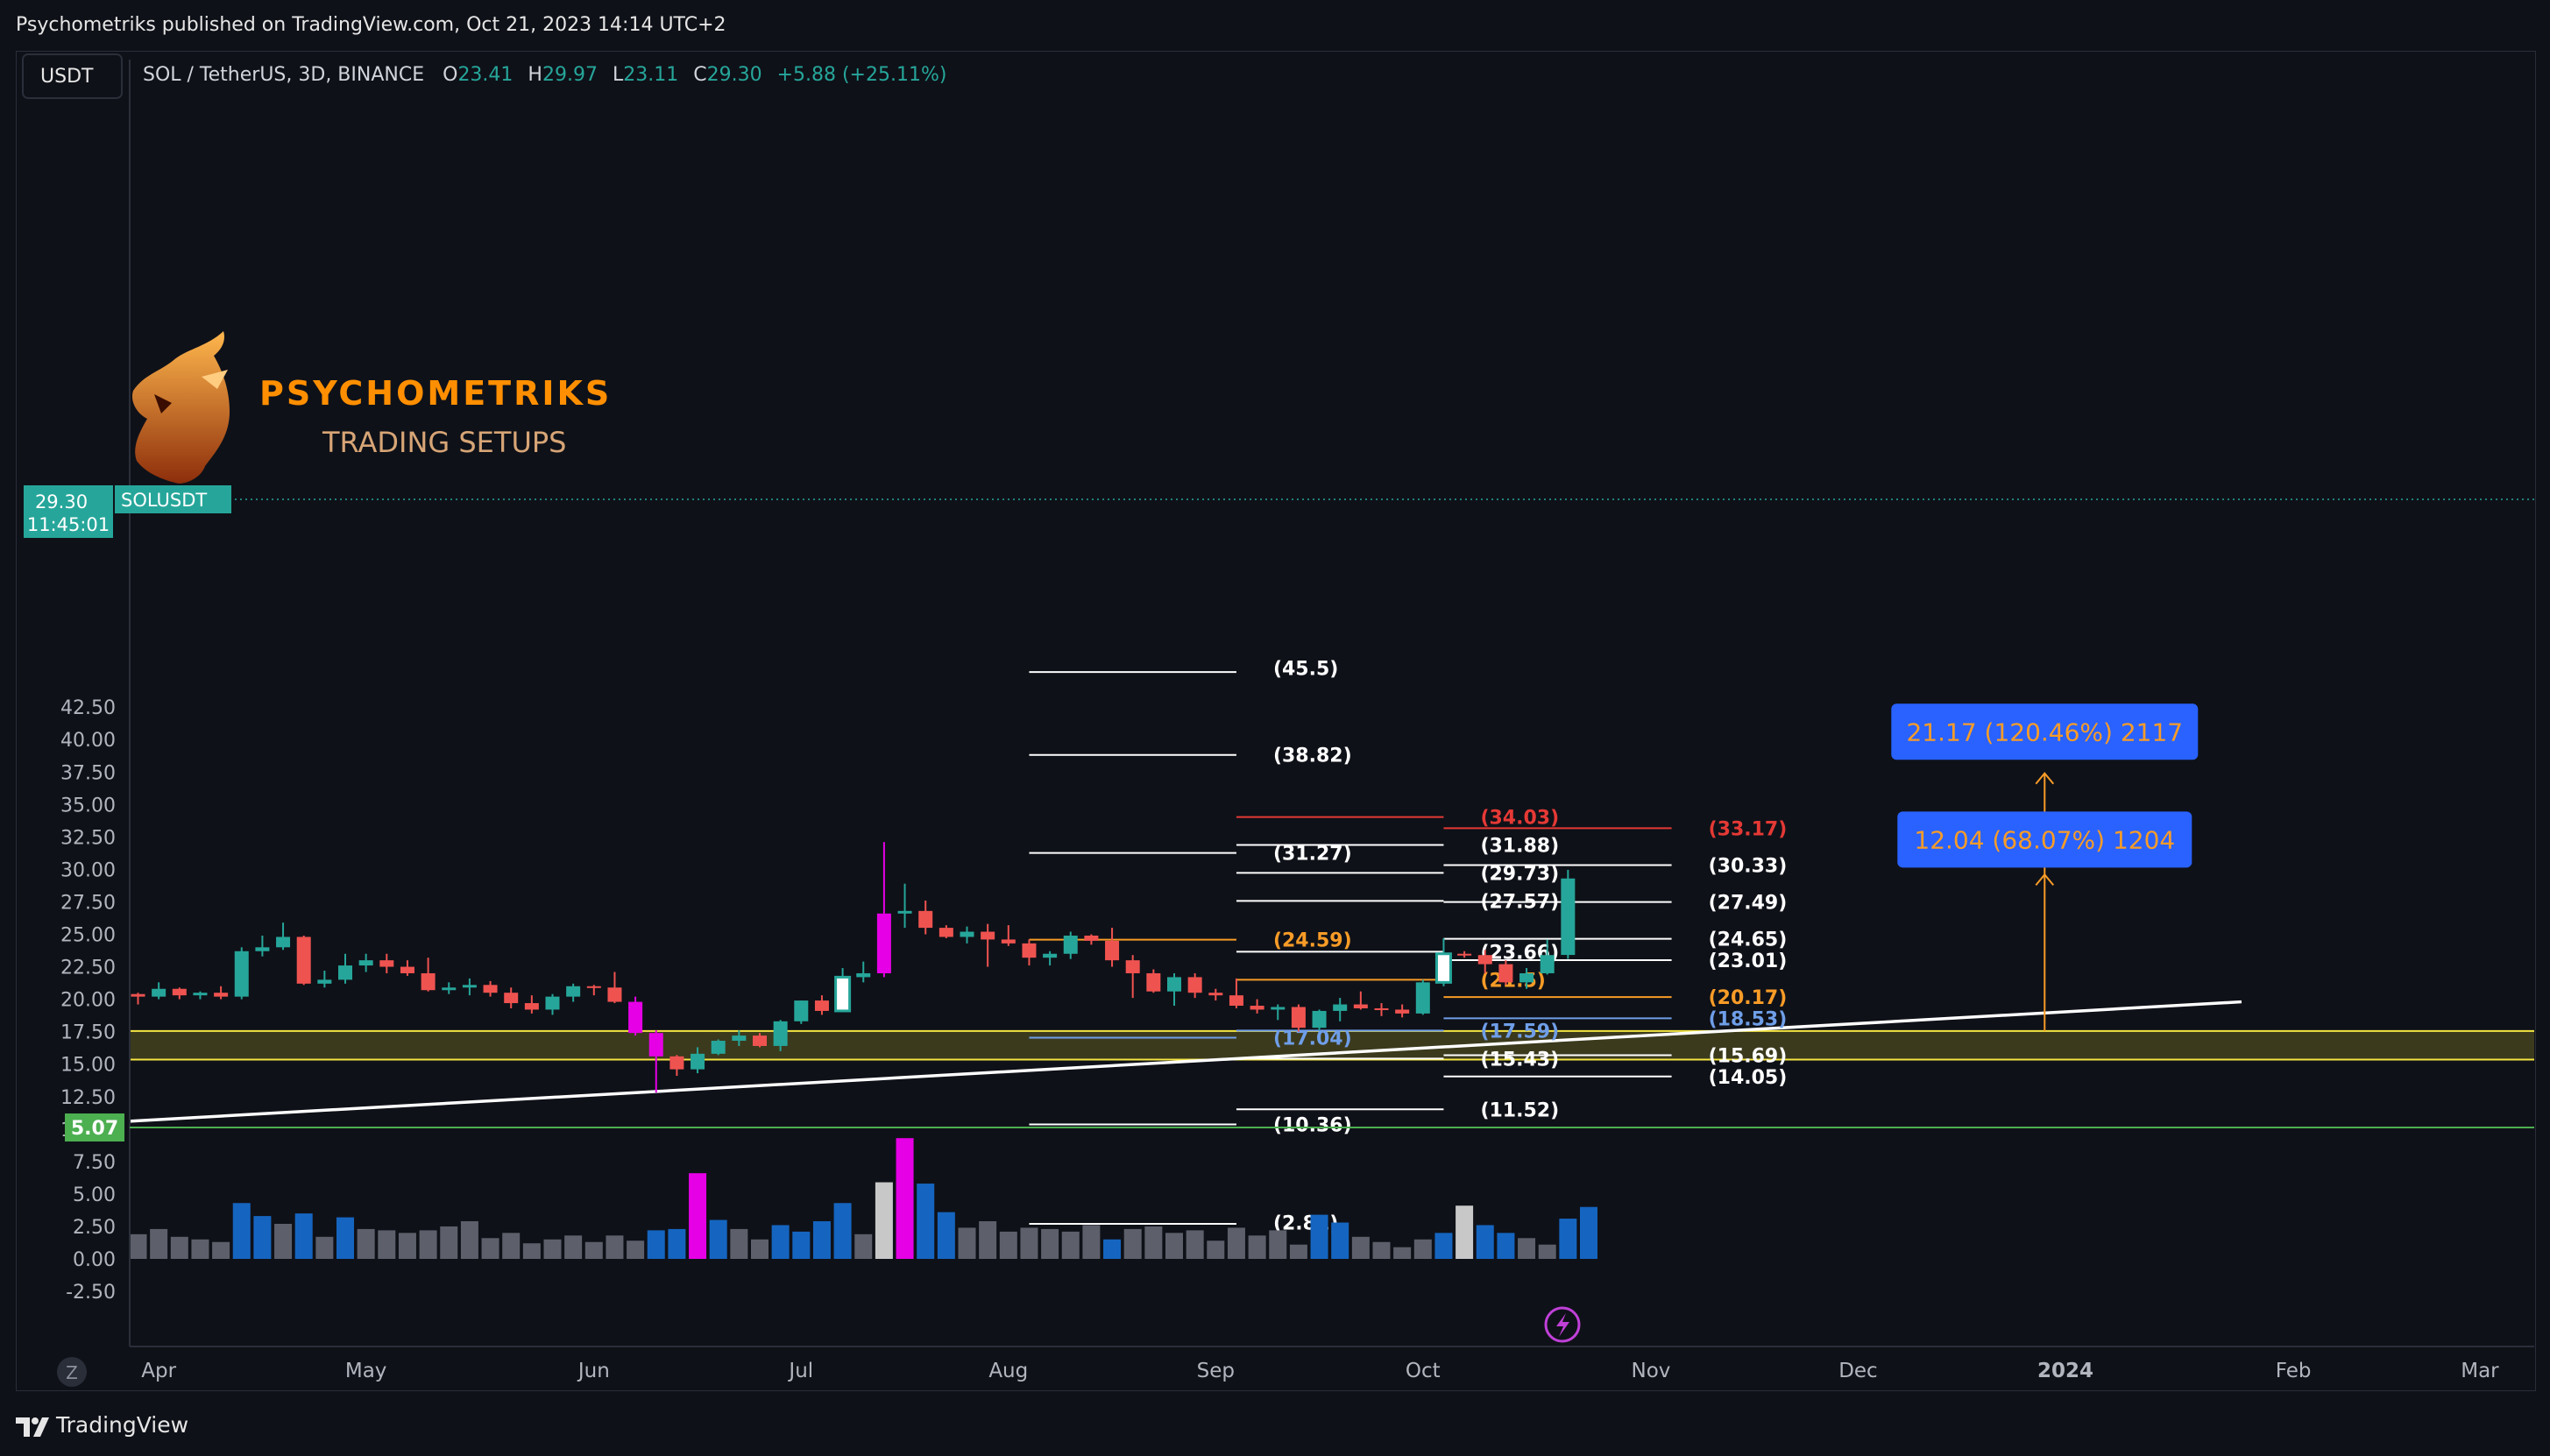  I want to click on x-tick-label: Dec, so click(1858, 1371).